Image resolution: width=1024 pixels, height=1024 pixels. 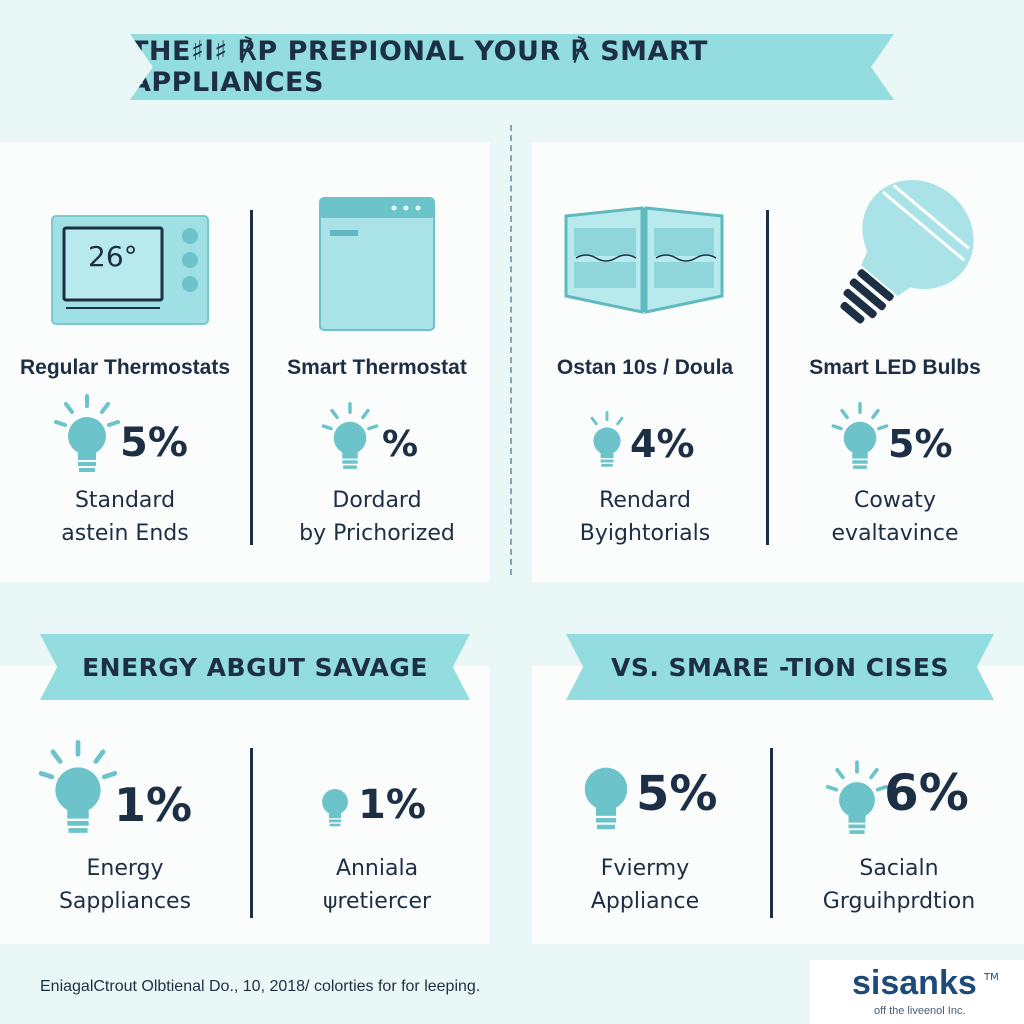 What do you see at coordinates (645, 500) in the screenshot?
I see `desc-line: Rendard` at bounding box center [645, 500].